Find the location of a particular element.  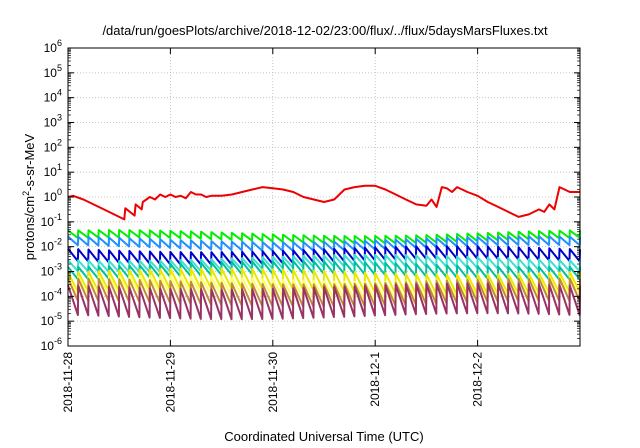

x-tick-label: 2018-11-28 is located at coordinates (68, 382).